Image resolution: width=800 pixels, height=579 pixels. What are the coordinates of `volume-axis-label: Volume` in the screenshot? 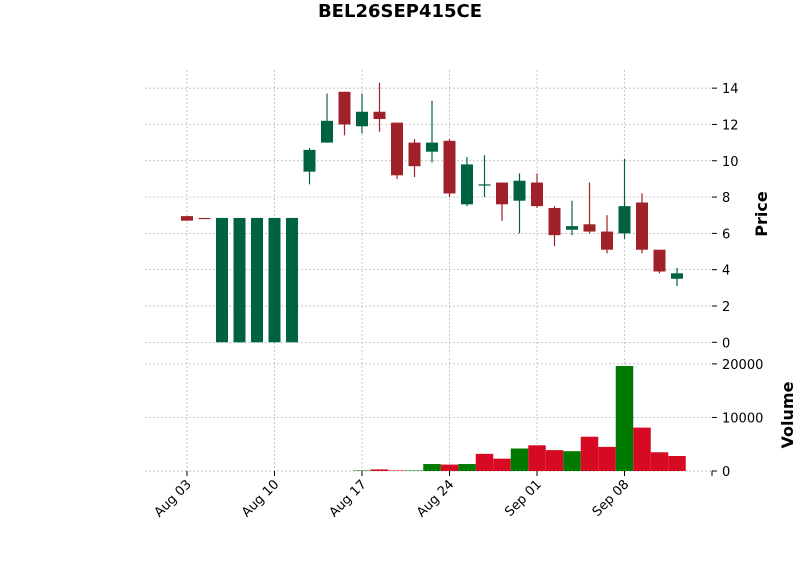 It's located at (787, 414).